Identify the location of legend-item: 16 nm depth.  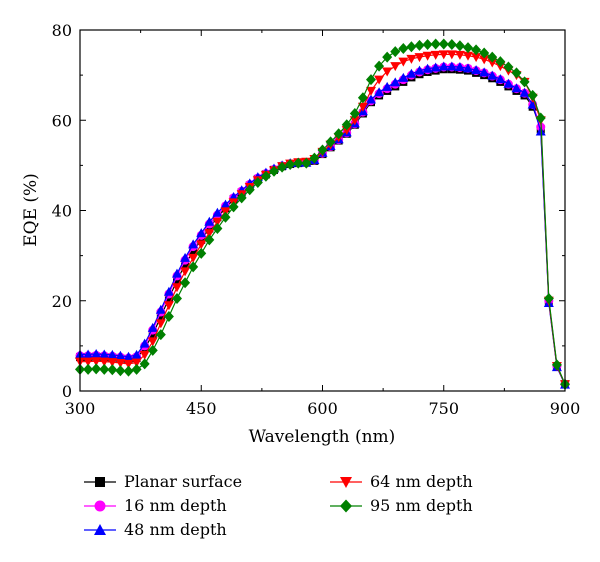
(155, 505).